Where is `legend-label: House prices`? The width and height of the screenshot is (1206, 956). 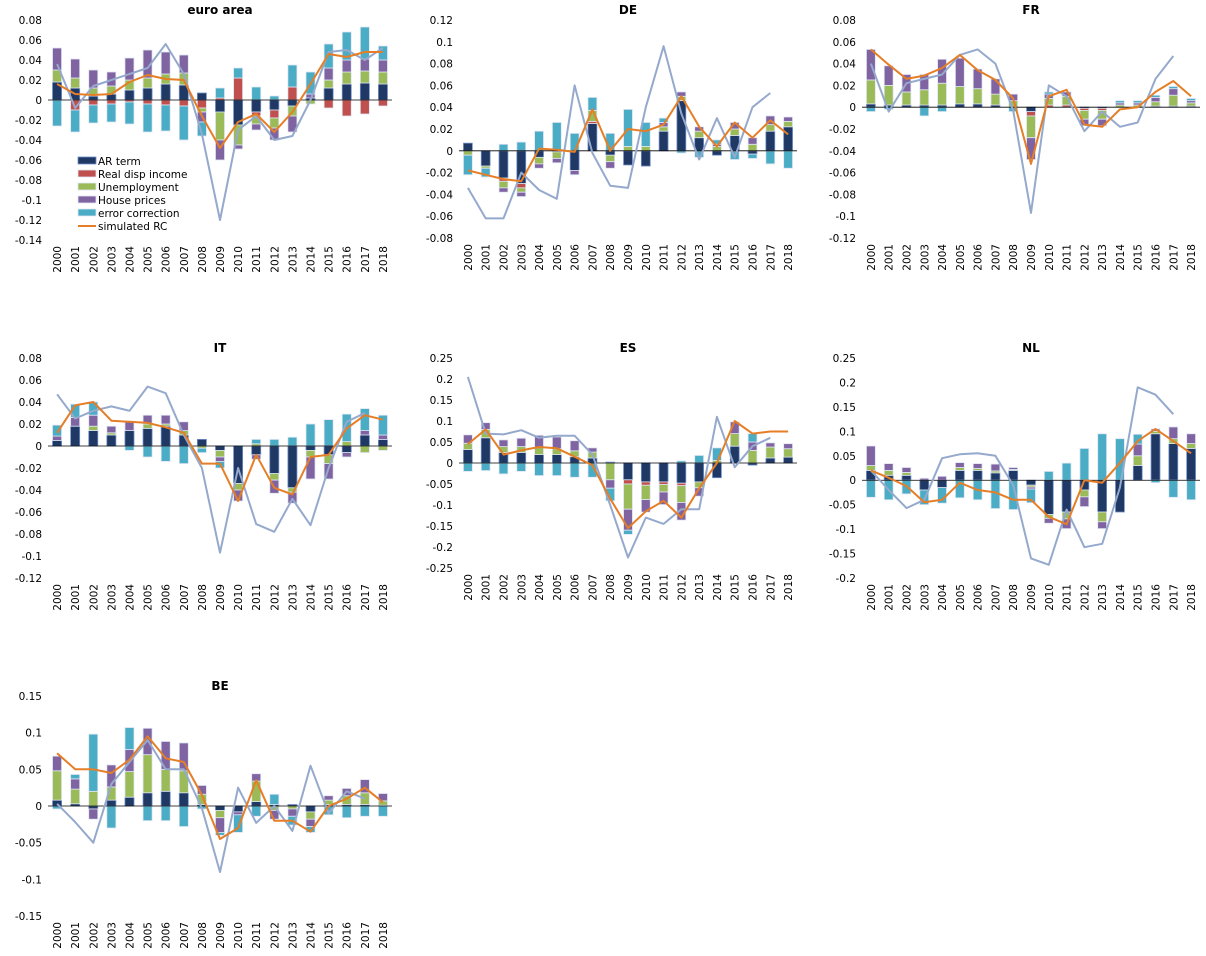 legend-label: House prices is located at coordinates (132, 201).